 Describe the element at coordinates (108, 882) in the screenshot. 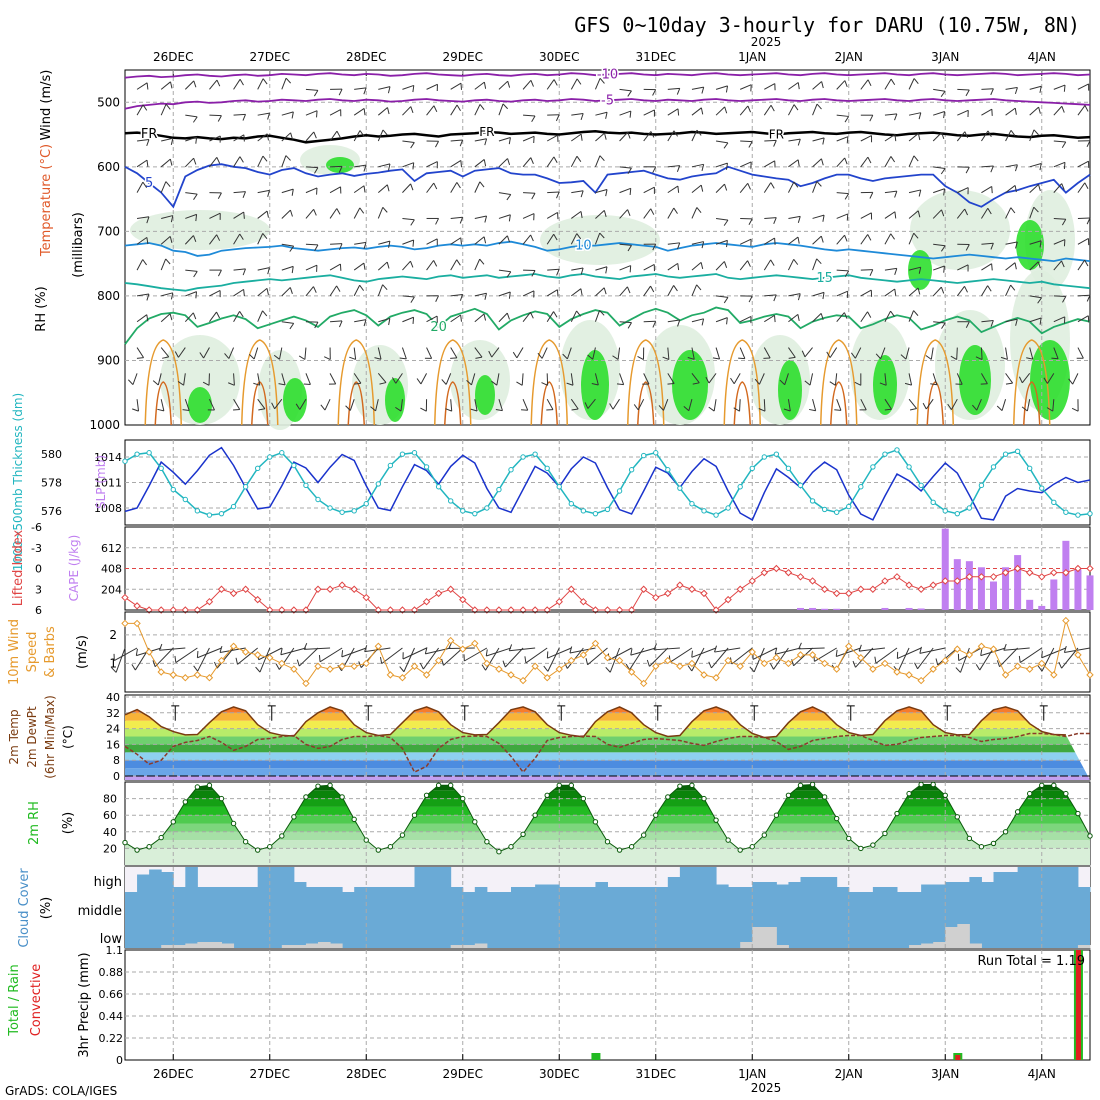

I see `cloud-level-label: high` at that location.